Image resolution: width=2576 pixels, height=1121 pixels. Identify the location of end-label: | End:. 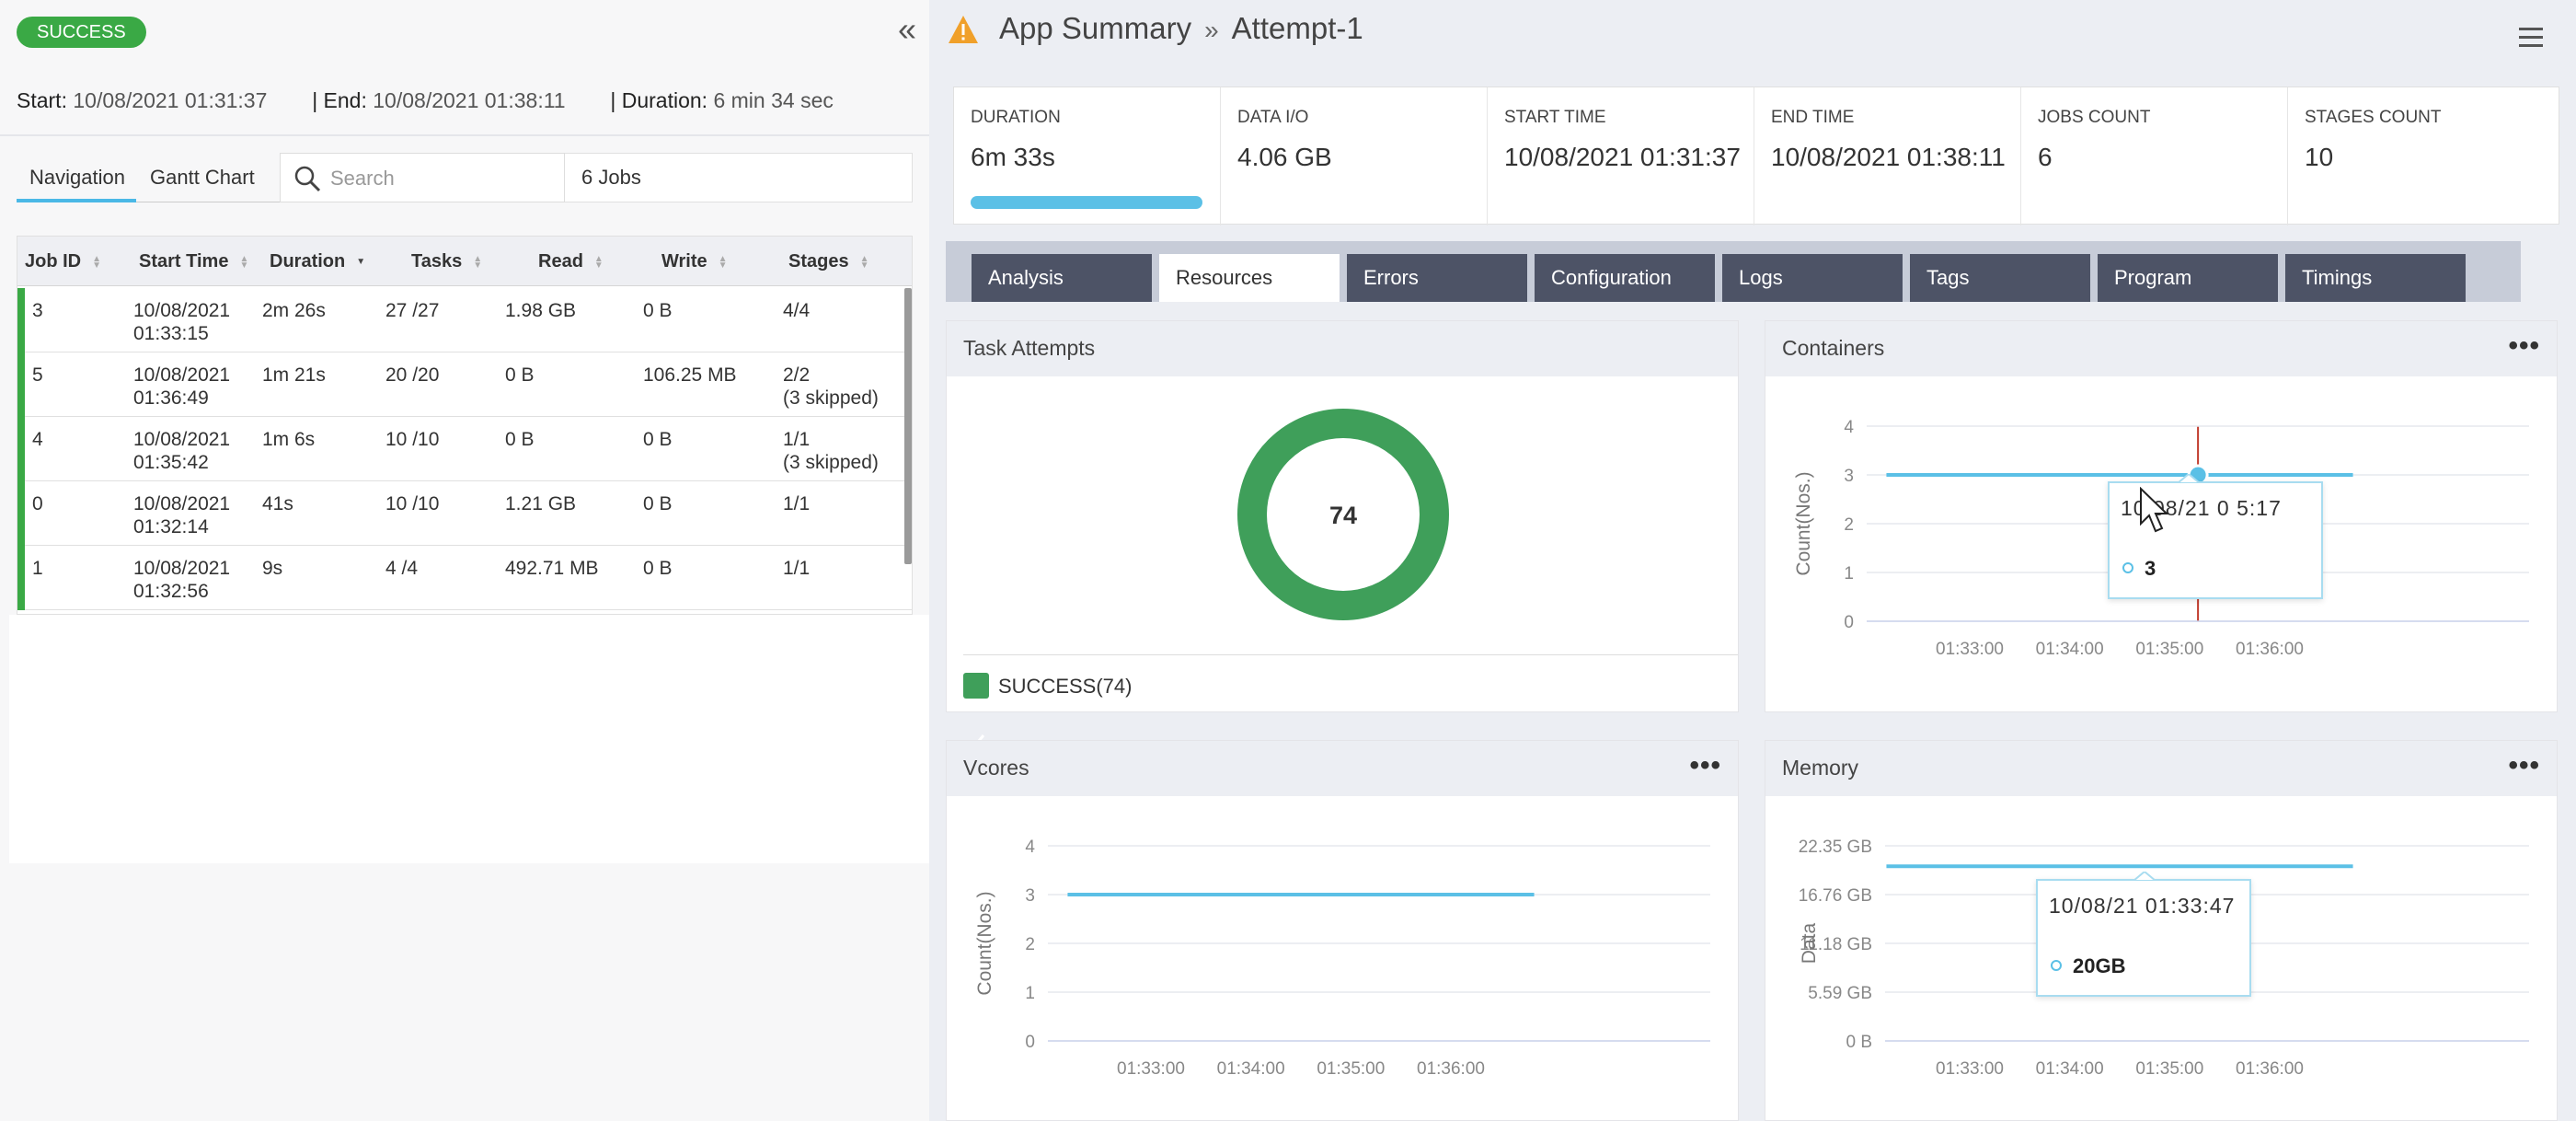
(339, 100).